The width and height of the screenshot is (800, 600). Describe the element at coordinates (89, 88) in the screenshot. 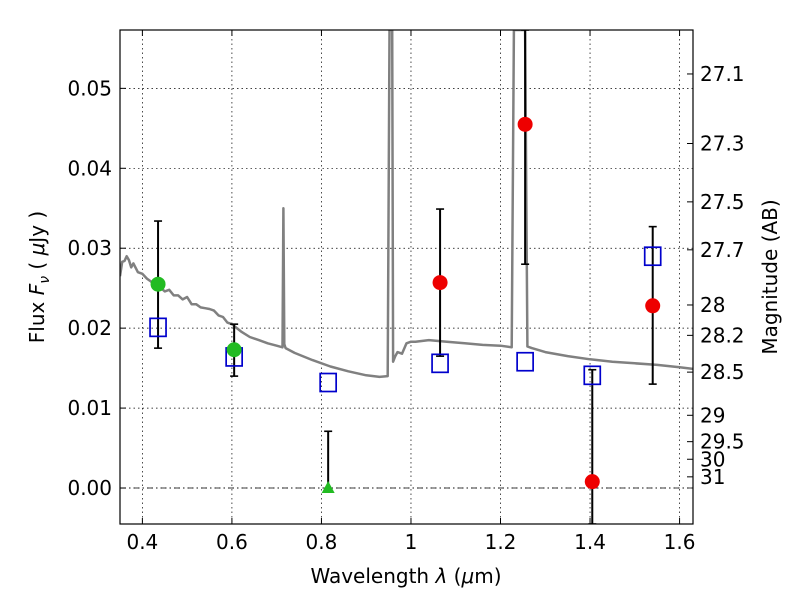

I see `y-tick-label: 0.05` at that location.